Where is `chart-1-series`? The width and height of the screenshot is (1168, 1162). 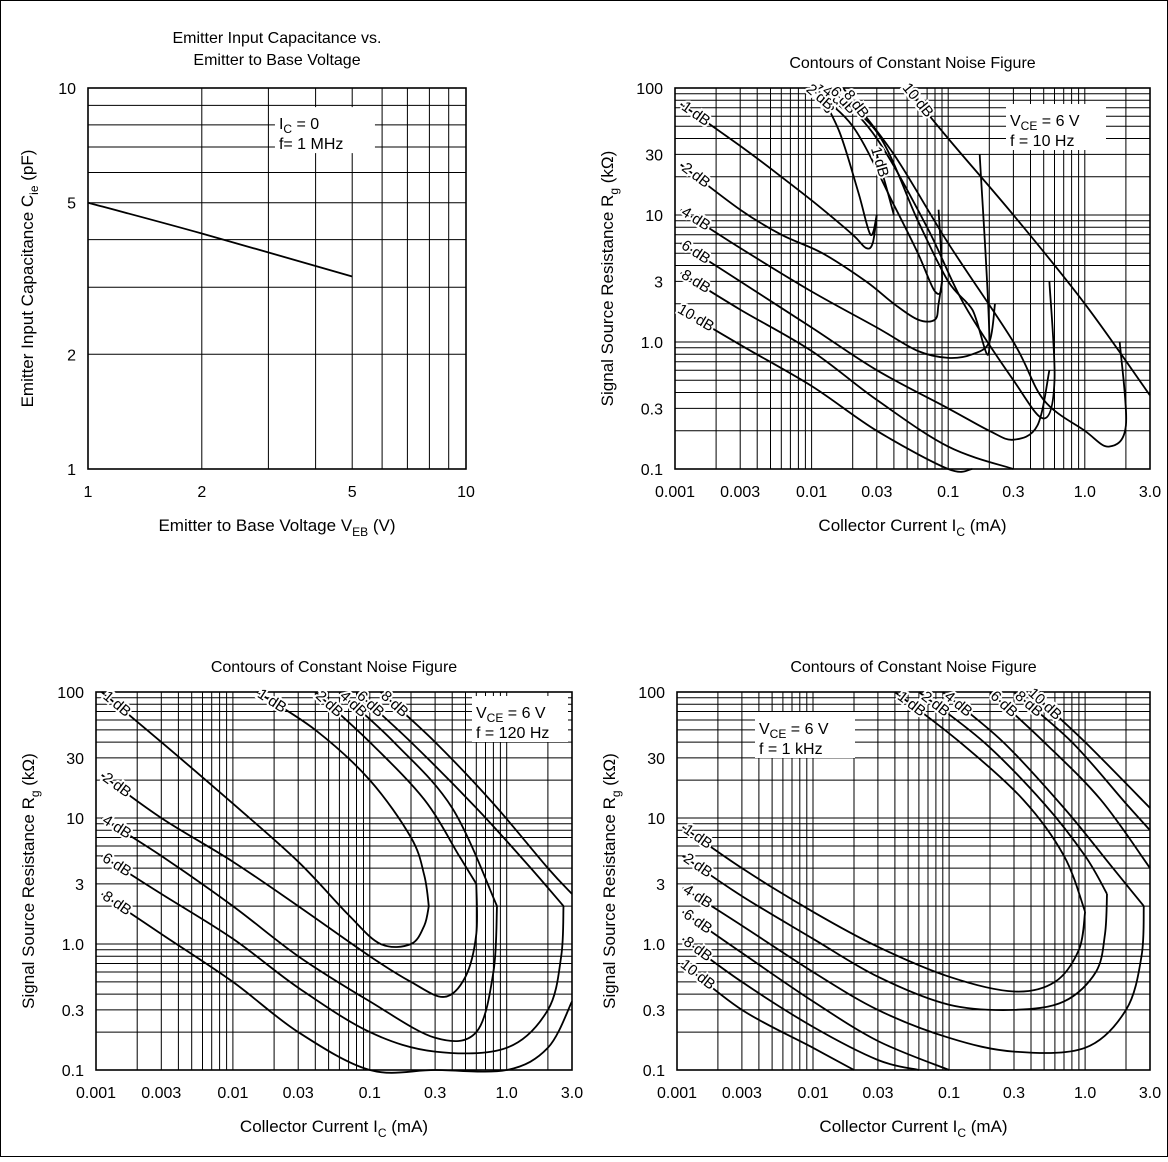 chart-1-series is located at coordinates (220, 239).